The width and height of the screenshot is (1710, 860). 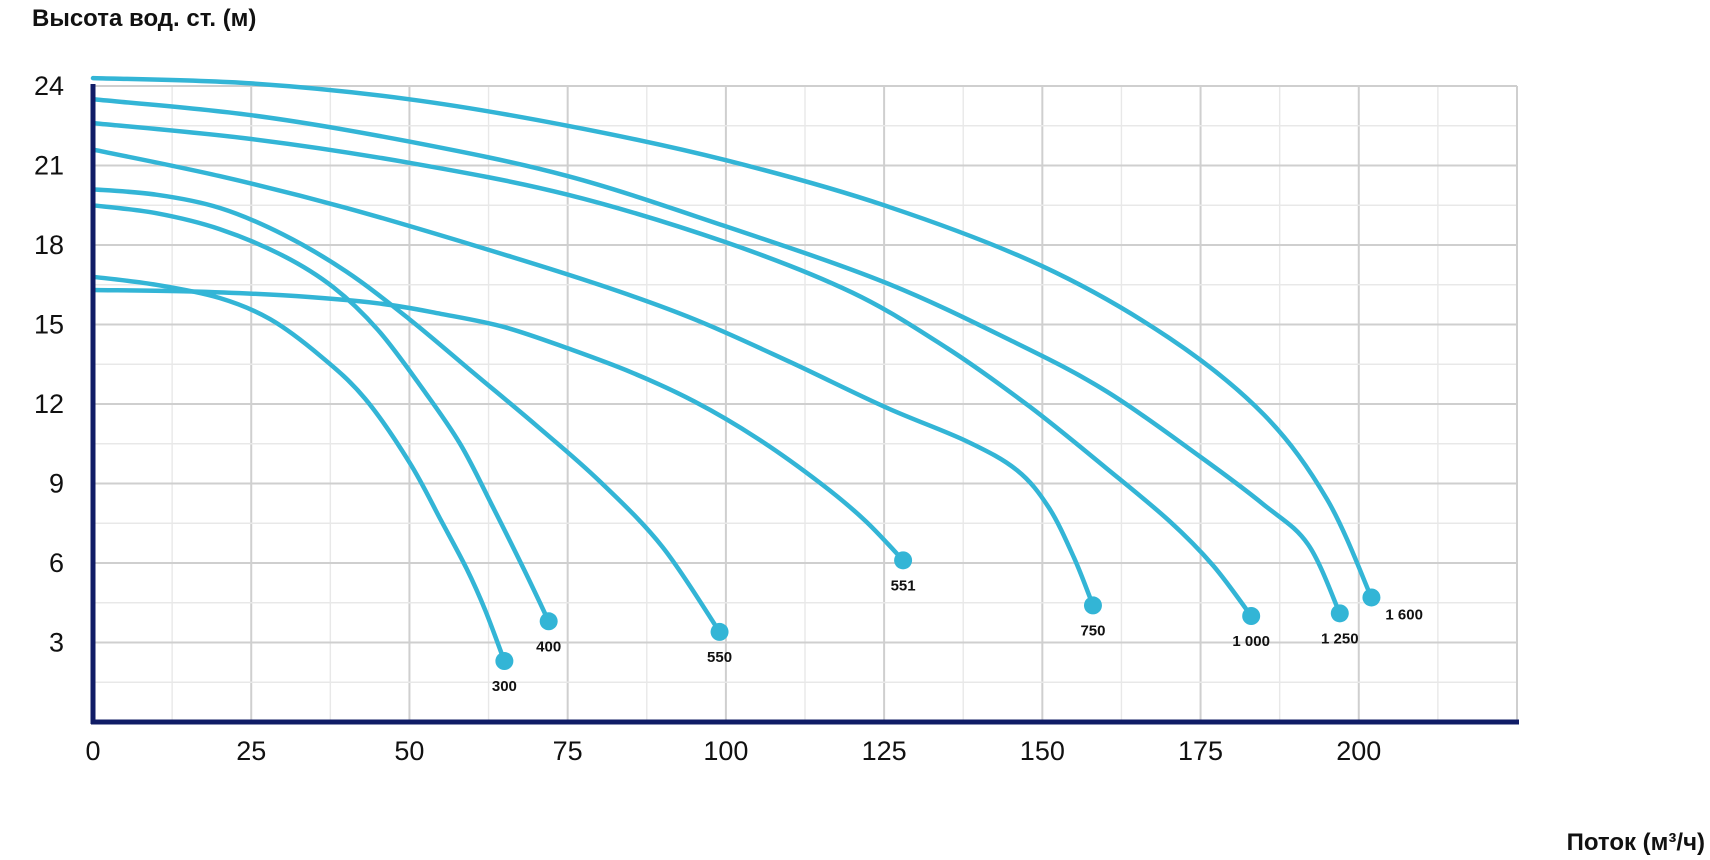 I want to click on series-label-551: 551, so click(x=903, y=585).